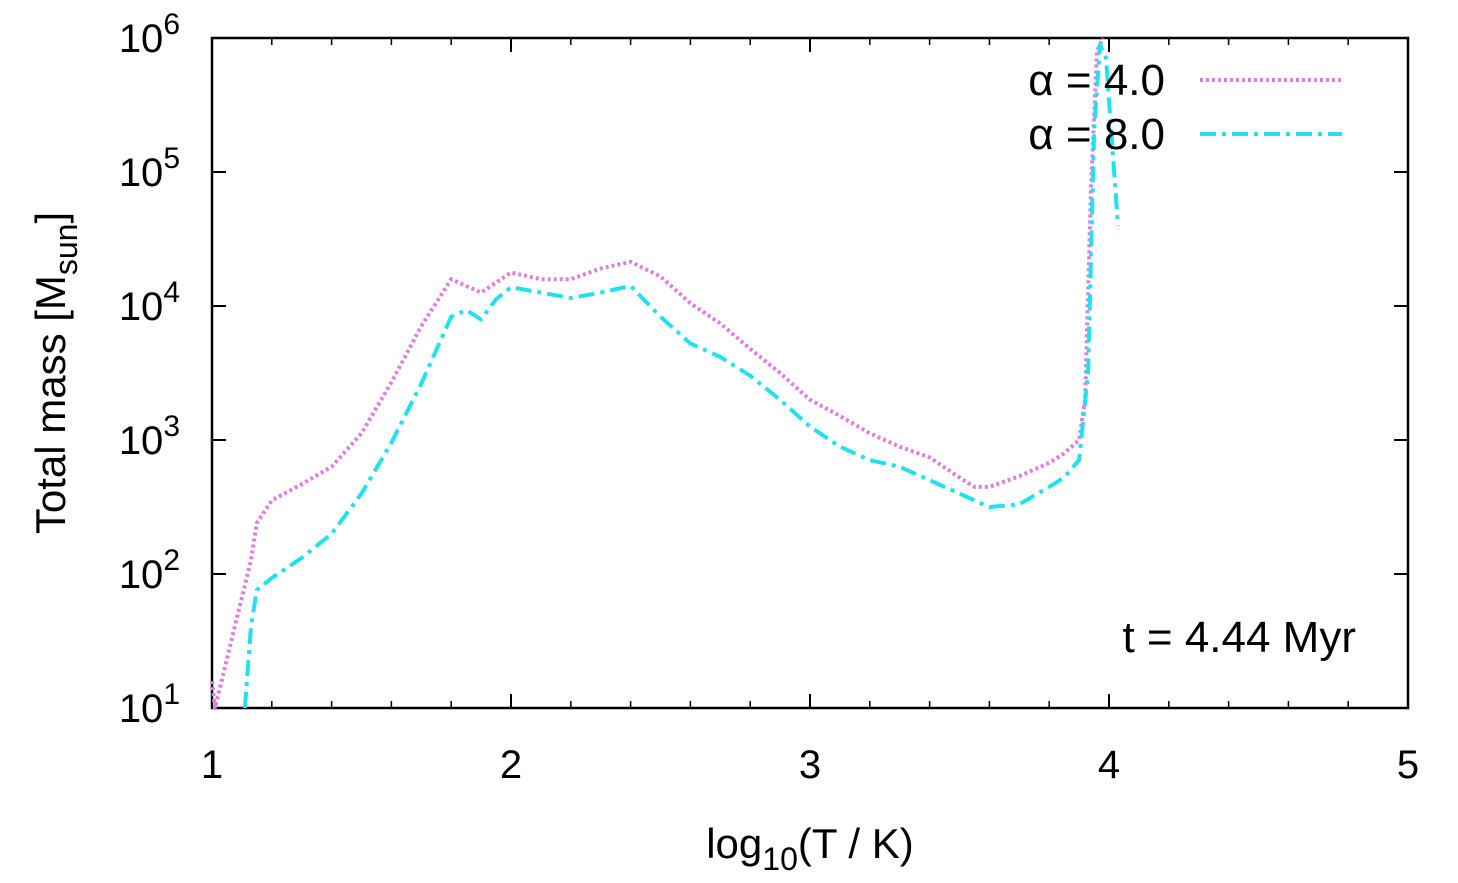  I want to click on legend: α = 4.0 α = 8.0, so click(1185, 107).